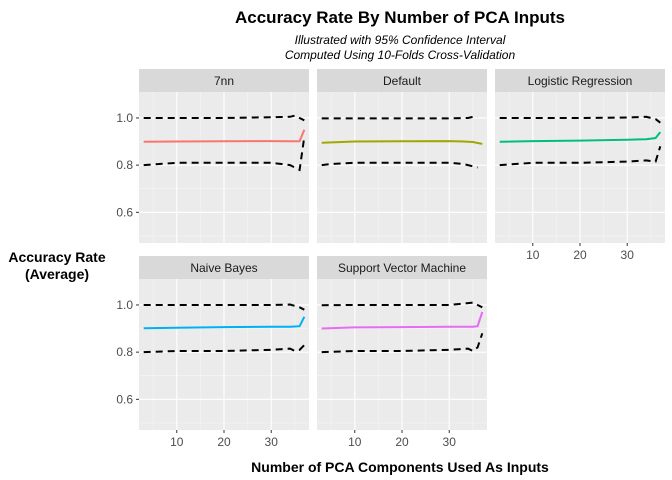  I want to click on facet-strip-label: Logistic Regression, so click(580, 81).